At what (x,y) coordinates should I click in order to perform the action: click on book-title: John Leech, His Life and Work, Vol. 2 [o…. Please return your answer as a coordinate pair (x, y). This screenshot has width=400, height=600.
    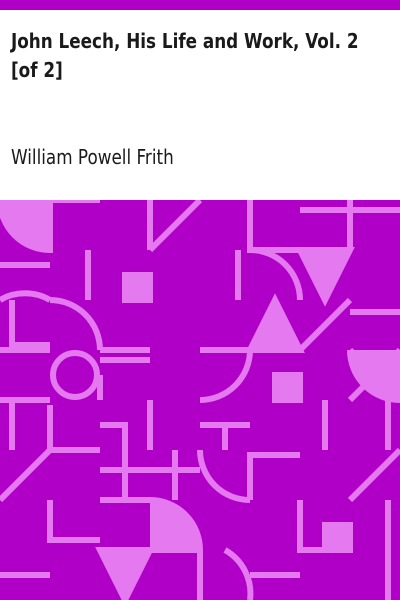
    Looking at the image, I should click on (185, 55).